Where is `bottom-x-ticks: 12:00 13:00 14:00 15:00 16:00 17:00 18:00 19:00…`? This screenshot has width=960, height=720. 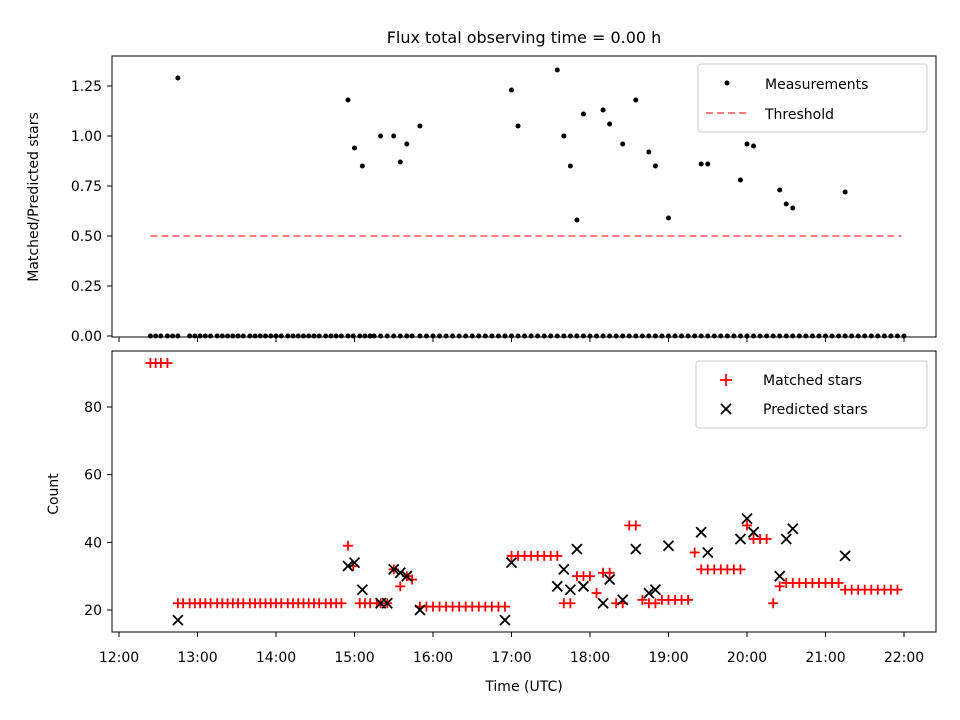 bottom-x-ticks: 12:00 13:00 14:00 15:00 16:00 17:00 18:00 19:00… is located at coordinates (511, 649).